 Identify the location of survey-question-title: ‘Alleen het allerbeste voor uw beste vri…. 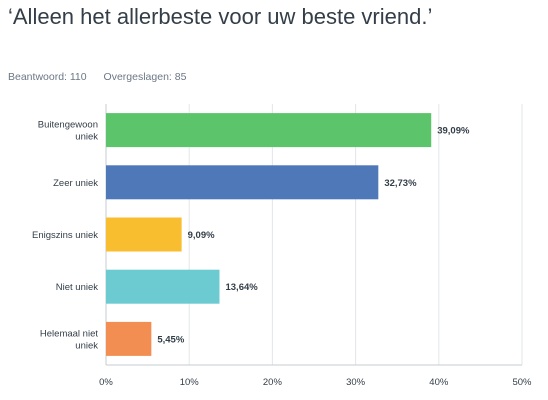
(220, 16).